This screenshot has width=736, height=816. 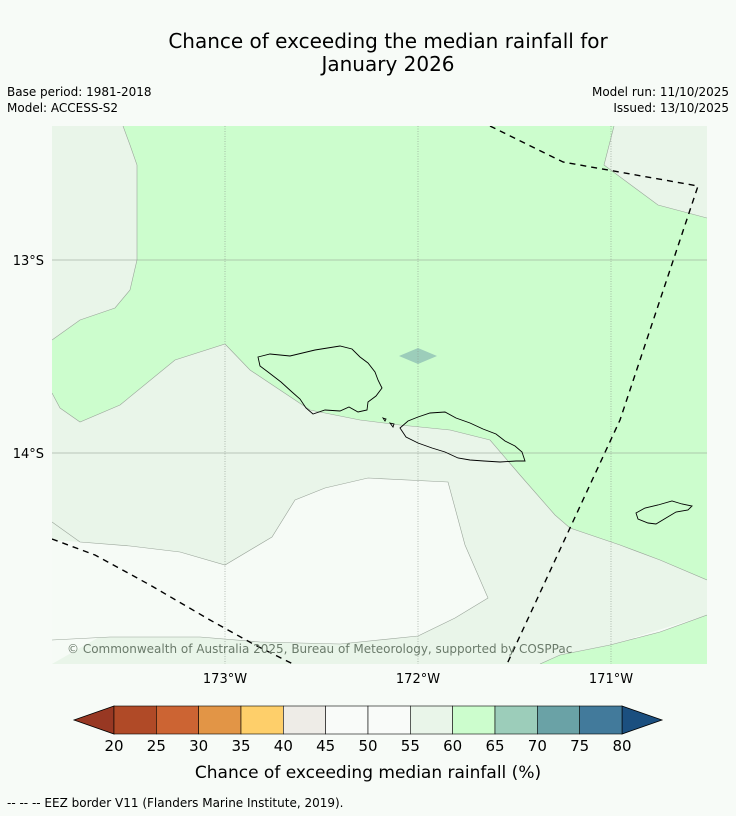 What do you see at coordinates (63, 108) in the screenshot?
I see `model-name: Model: ACCESS-S2` at bounding box center [63, 108].